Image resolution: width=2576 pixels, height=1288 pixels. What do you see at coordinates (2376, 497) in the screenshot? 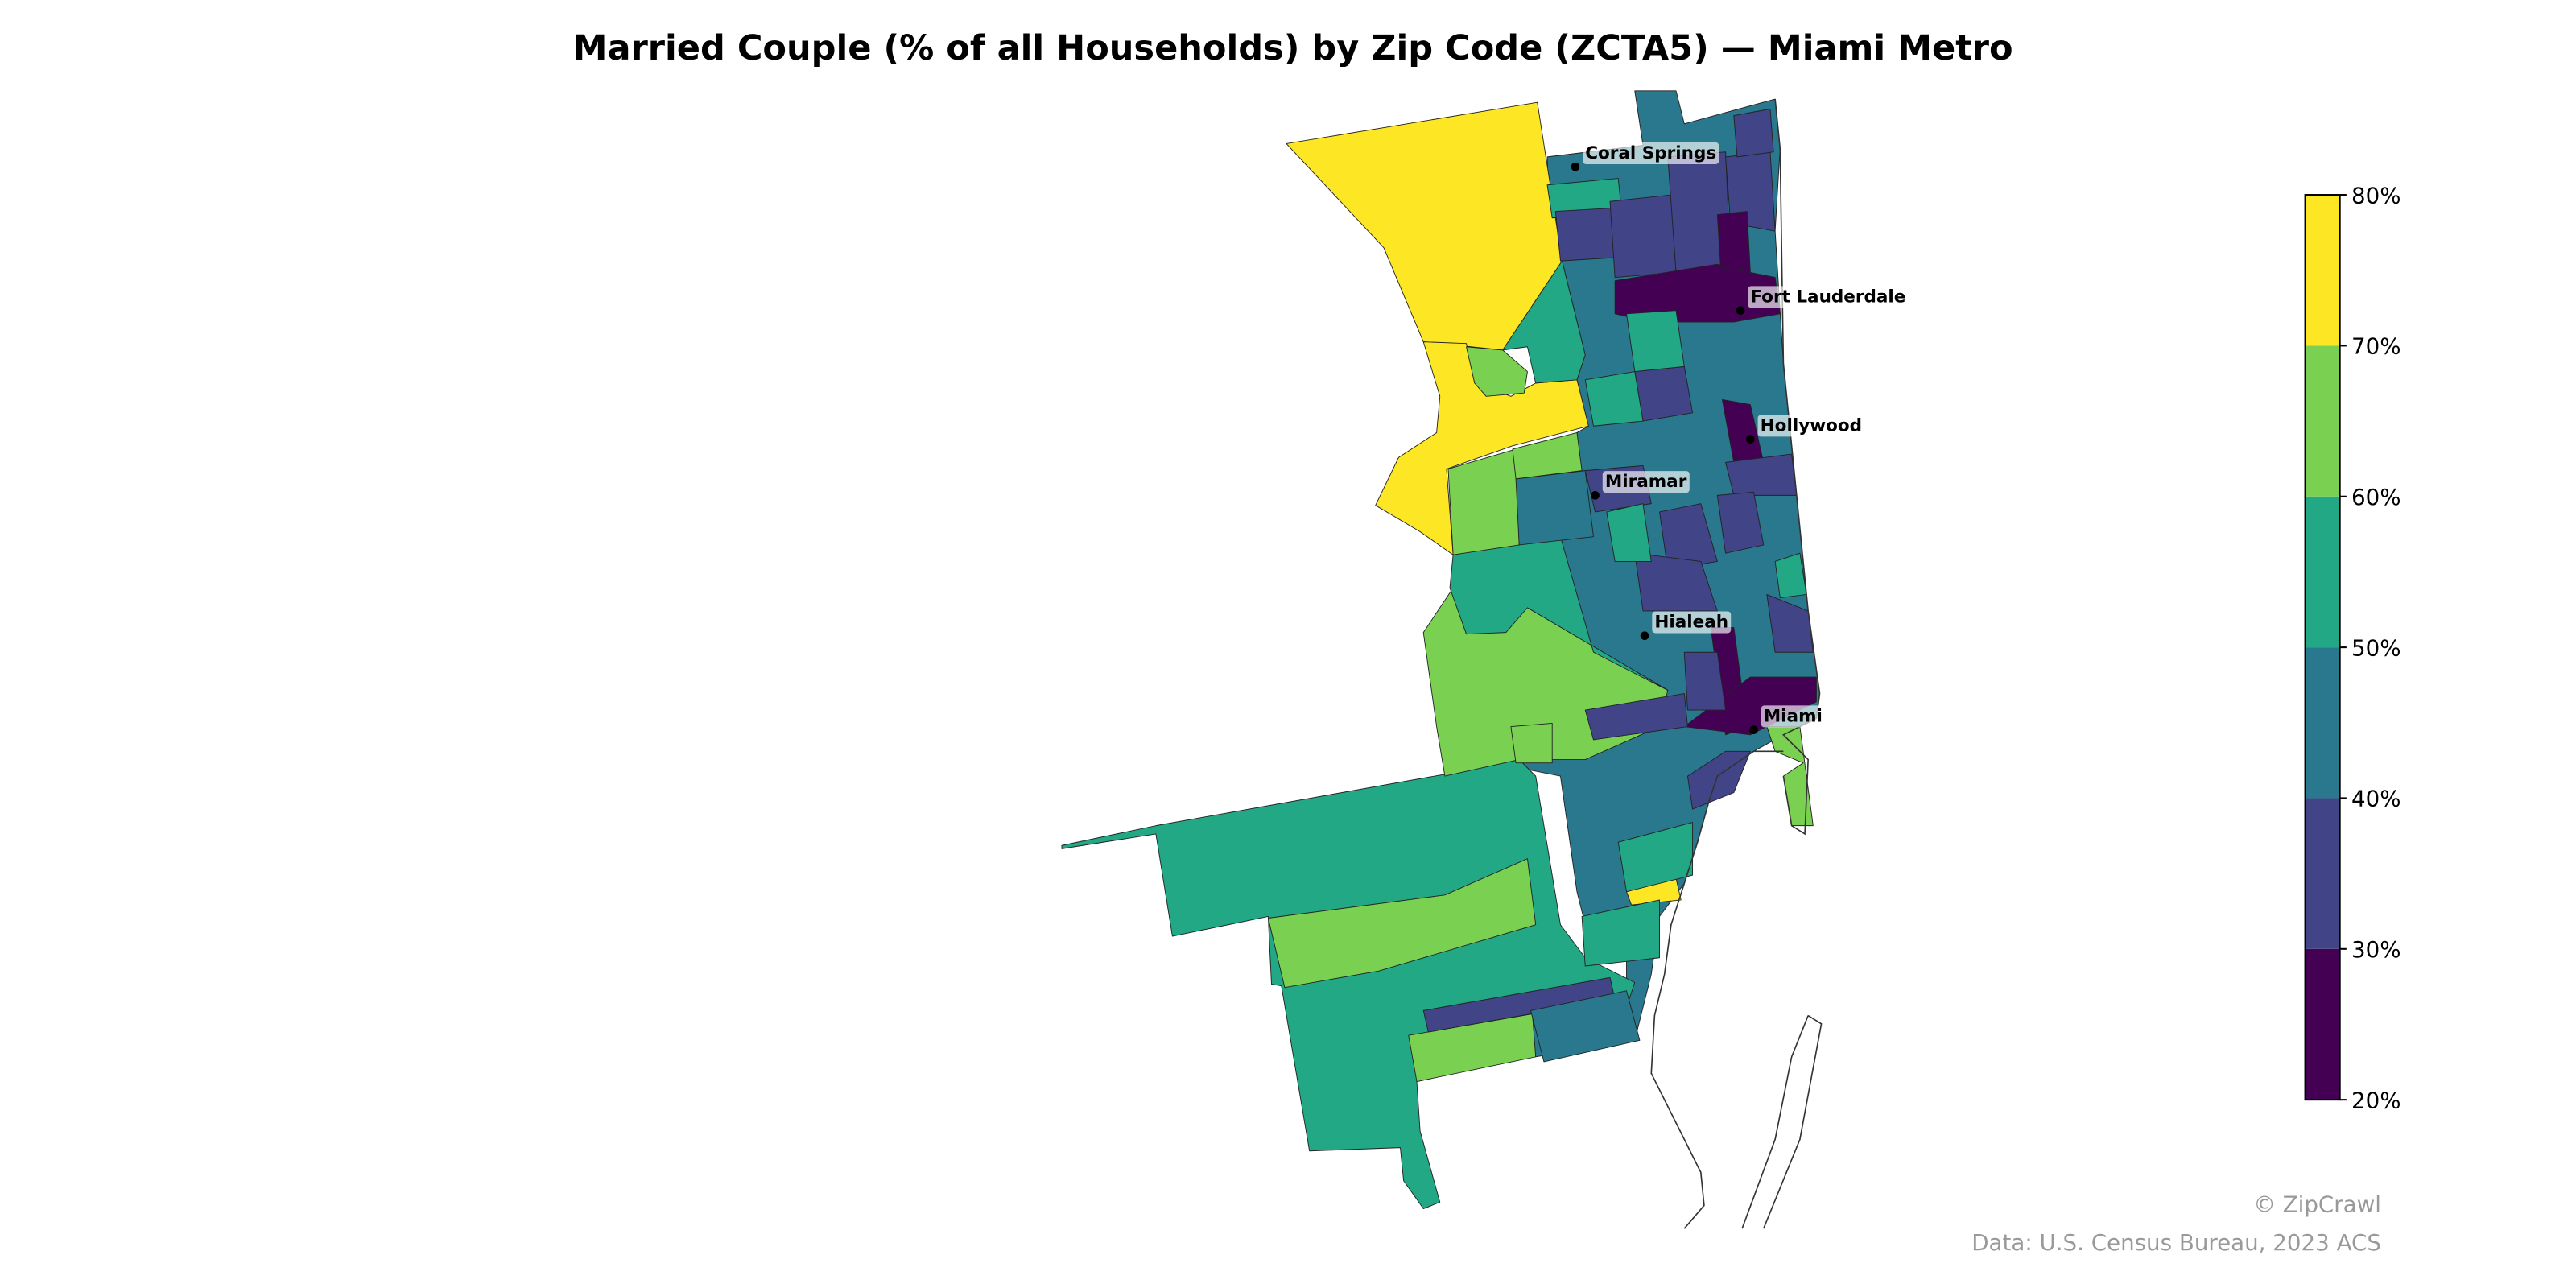
I see `colorbar-tick-label: 60%` at bounding box center [2376, 497].